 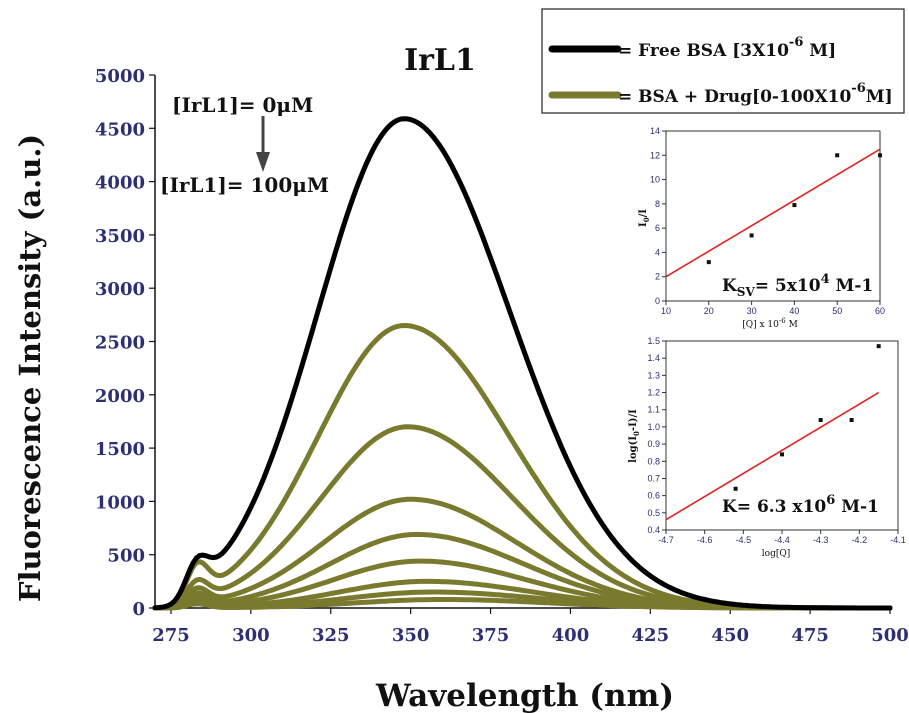 What do you see at coordinates (657, 301) in the screenshot?
I see `inset-y-tick-label: 0` at bounding box center [657, 301].